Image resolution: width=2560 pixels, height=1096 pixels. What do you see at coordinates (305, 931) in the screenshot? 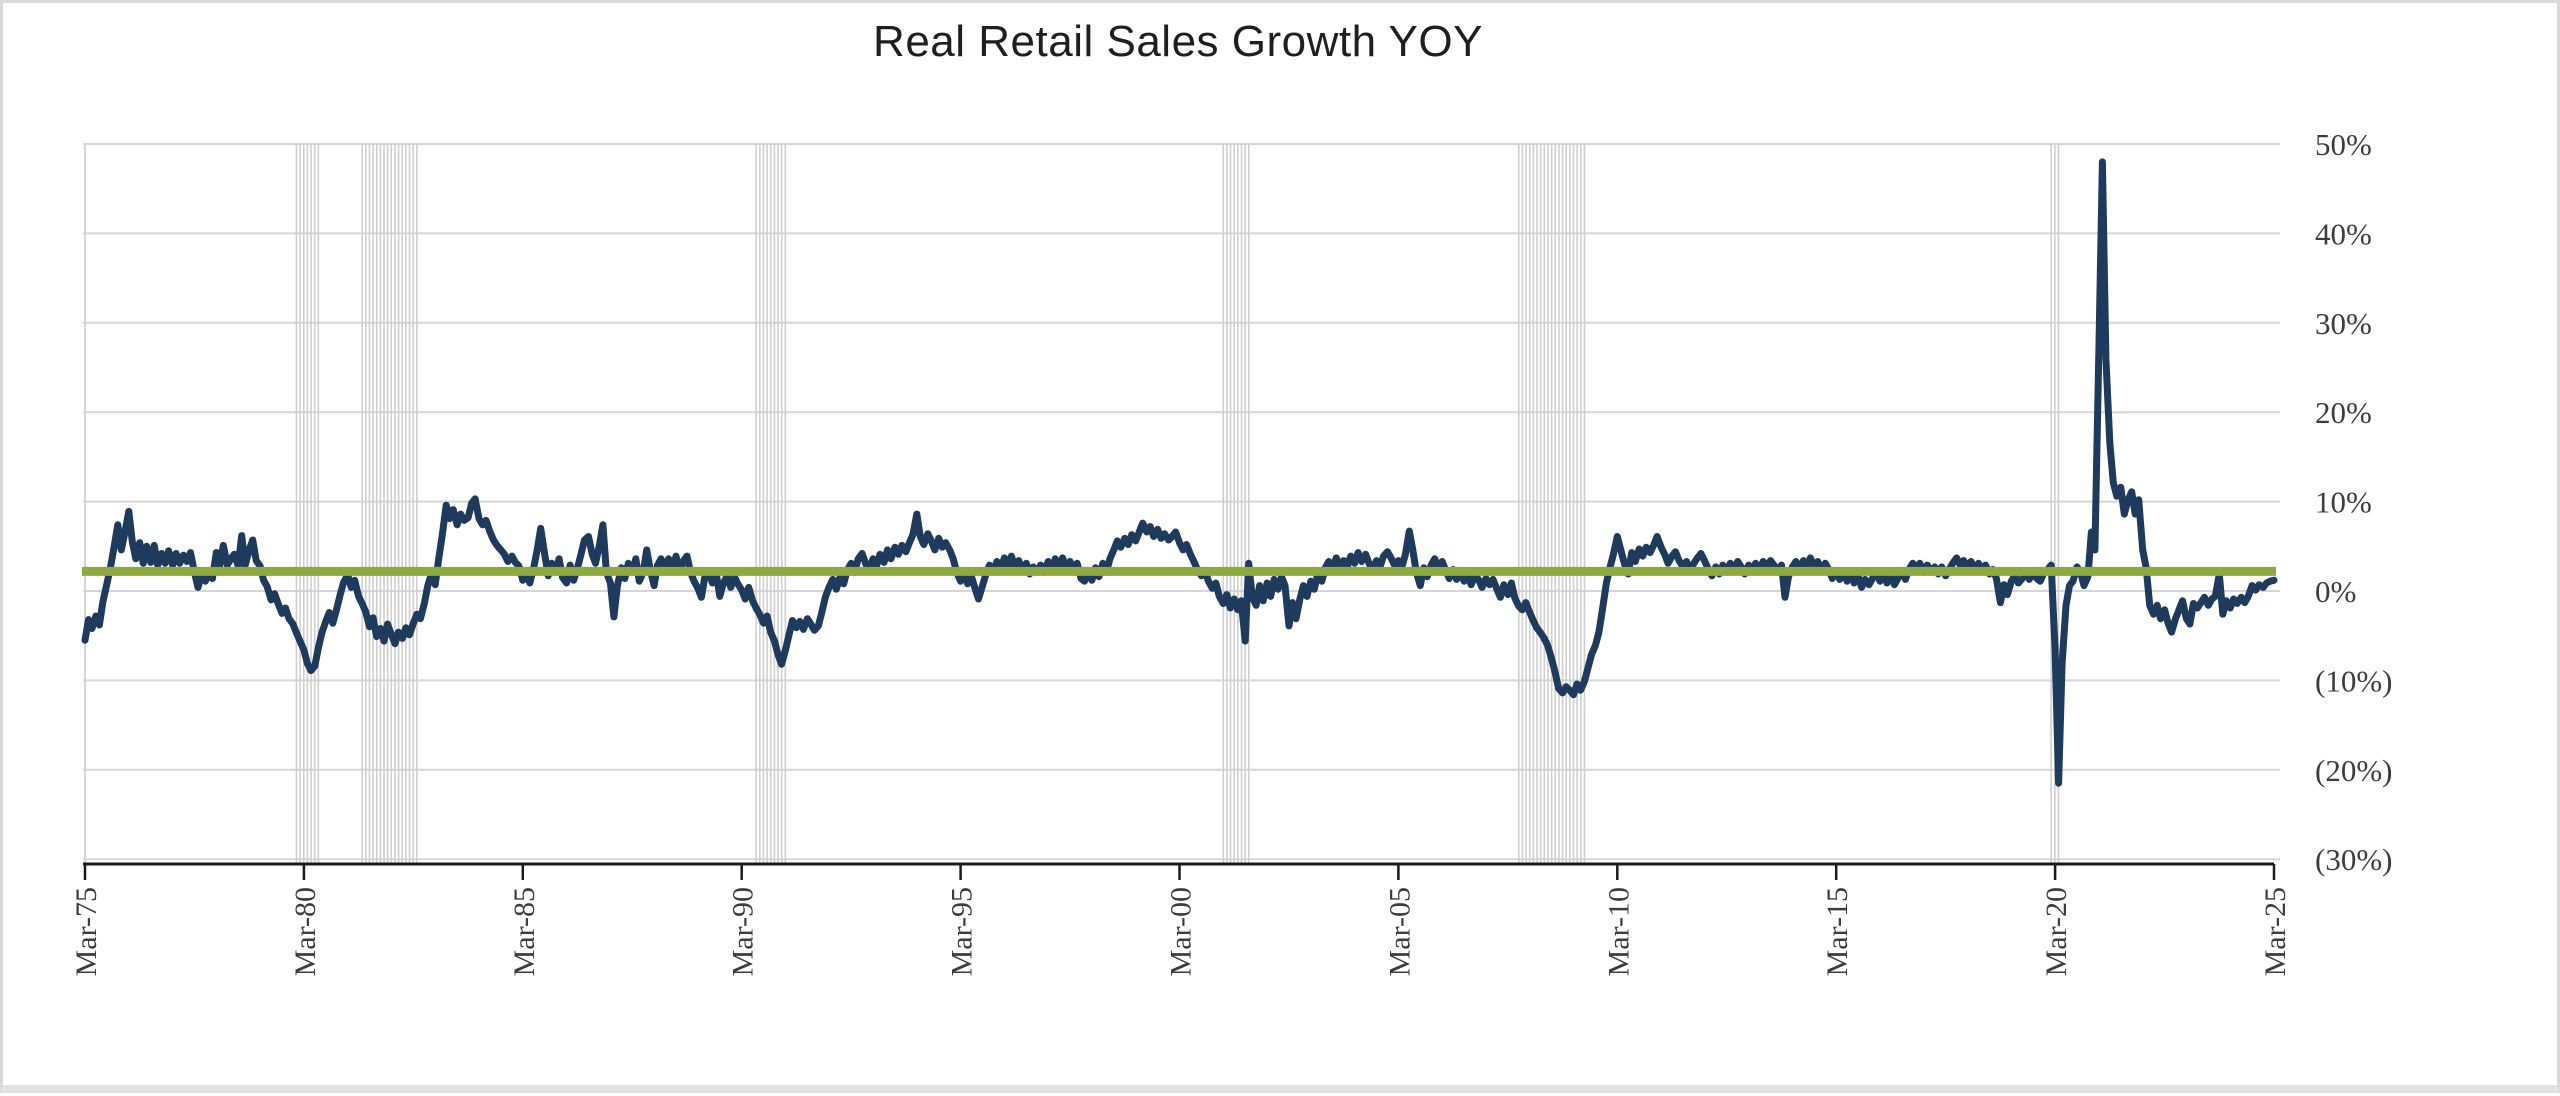
I see `x-tick-label: Mar-80` at bounding box center [305, 931].